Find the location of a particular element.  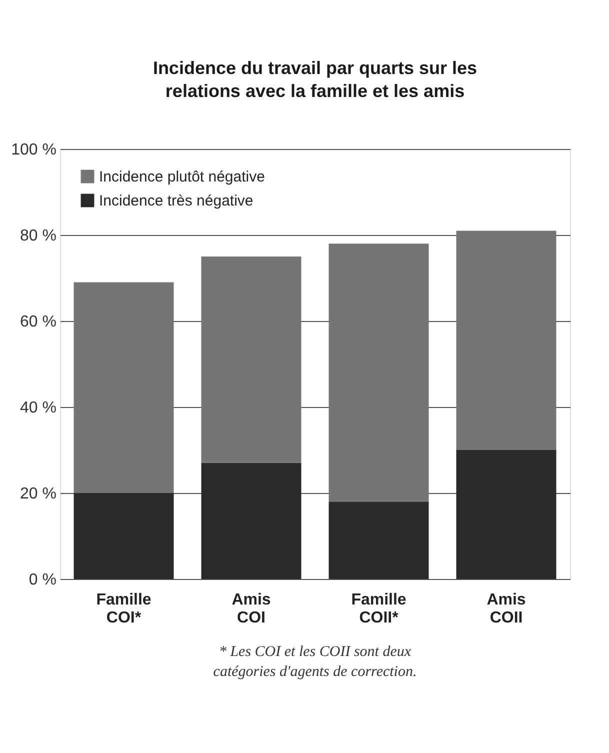

y-tick-label: 80 % is located at coordinates (38, 236).